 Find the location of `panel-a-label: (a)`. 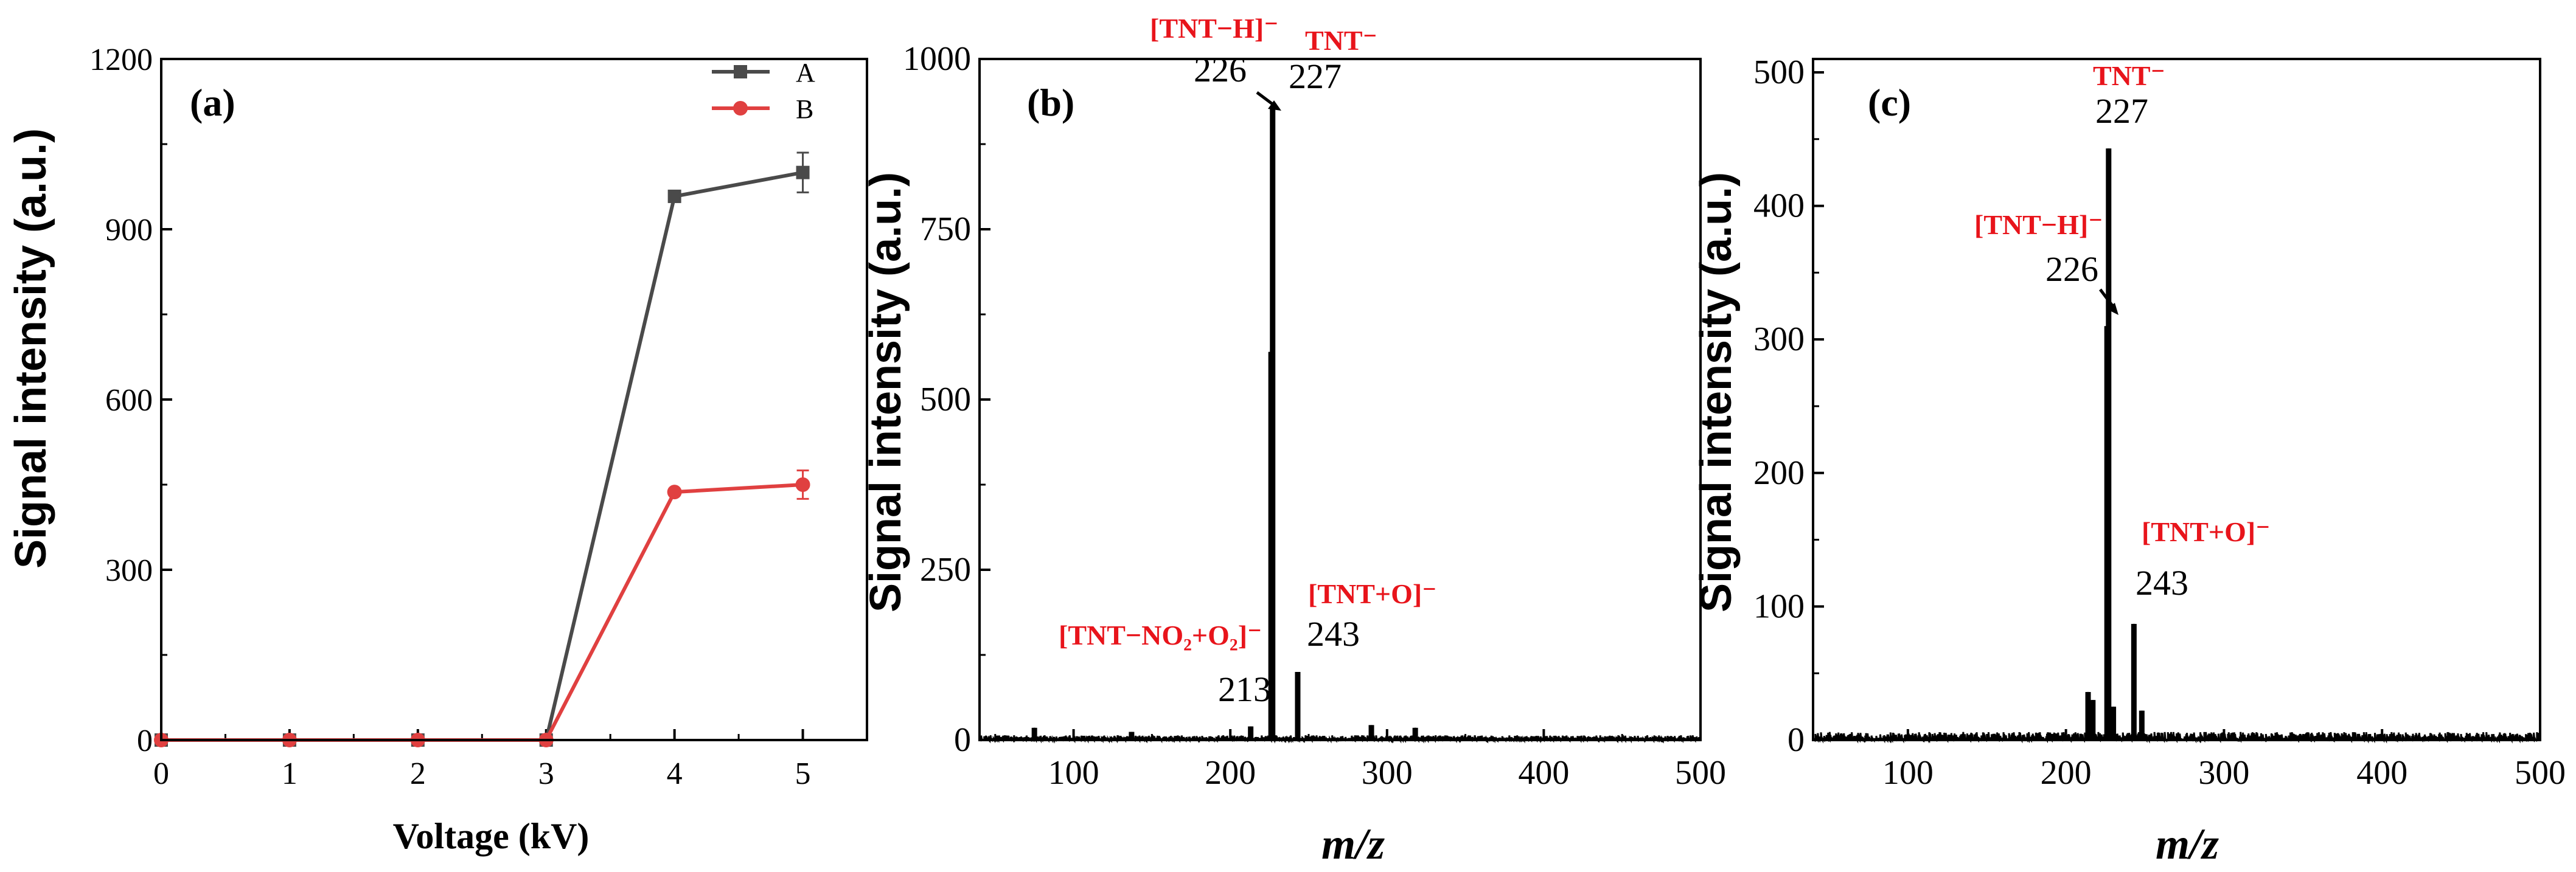

panel-a-label: (a) is located at coordinates (212, 102).